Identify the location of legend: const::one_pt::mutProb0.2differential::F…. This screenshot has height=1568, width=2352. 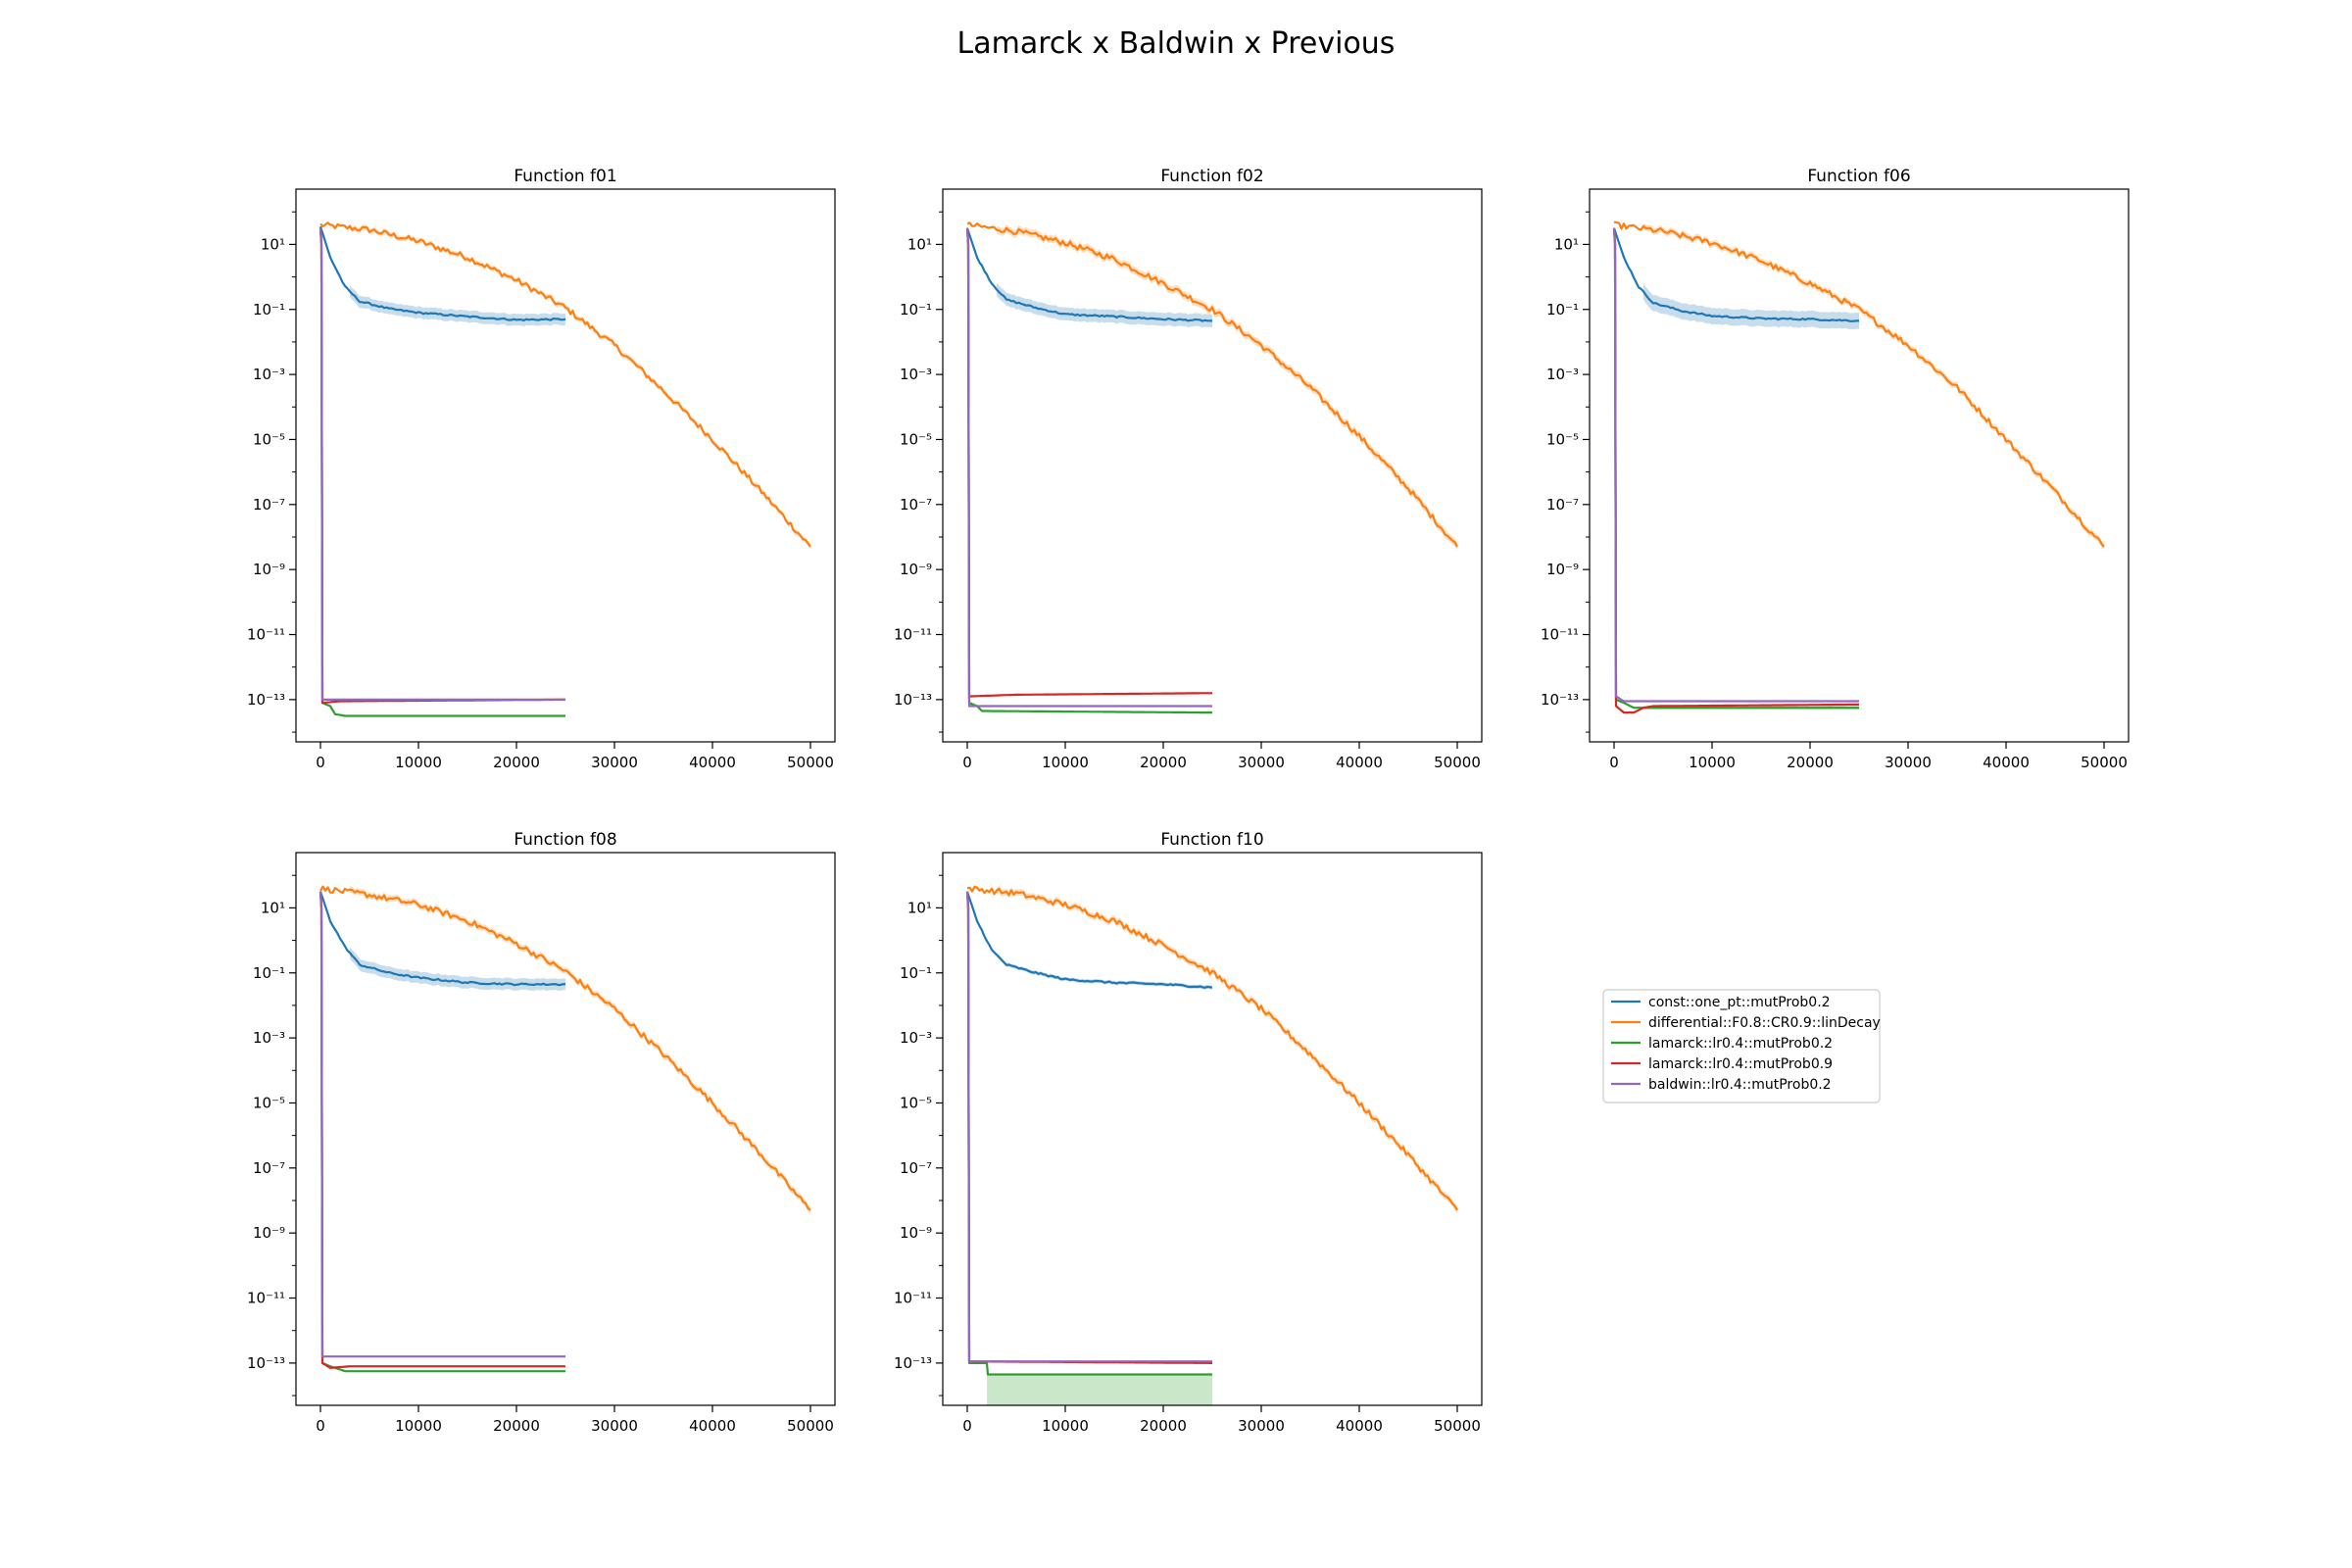
(1741, 1046).